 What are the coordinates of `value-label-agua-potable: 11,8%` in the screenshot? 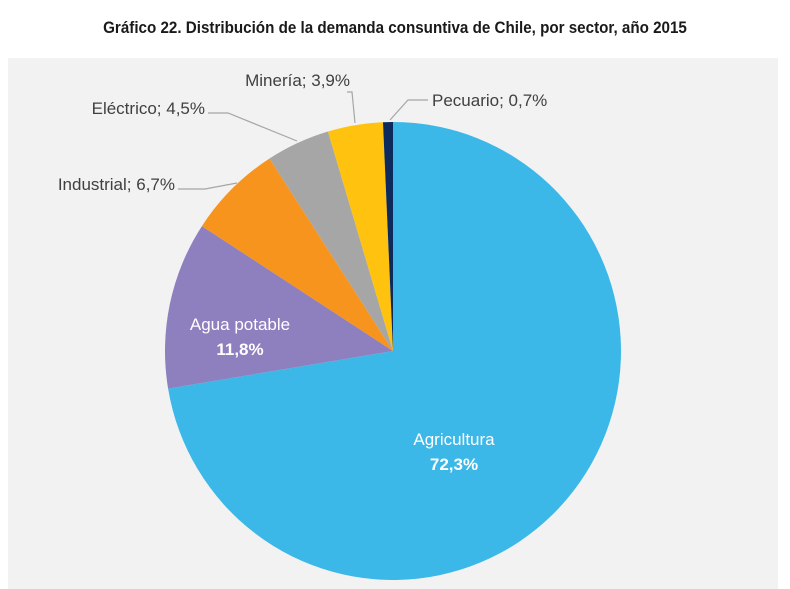 It's located at (239, 349).